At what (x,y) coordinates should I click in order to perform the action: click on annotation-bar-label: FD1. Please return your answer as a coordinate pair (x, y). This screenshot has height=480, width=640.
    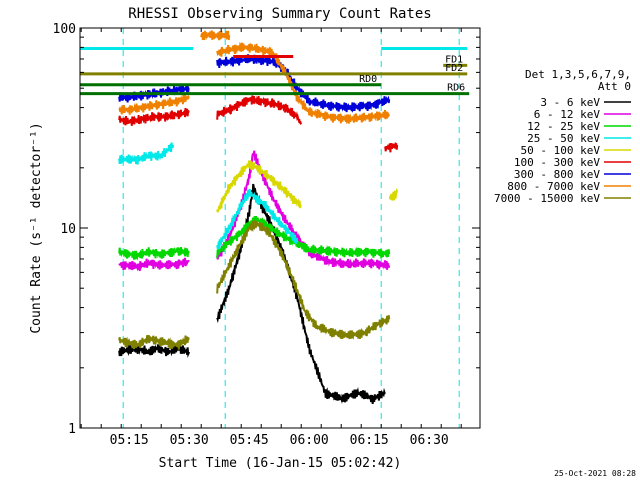
    Looking at the image, I should click on (454, 59).